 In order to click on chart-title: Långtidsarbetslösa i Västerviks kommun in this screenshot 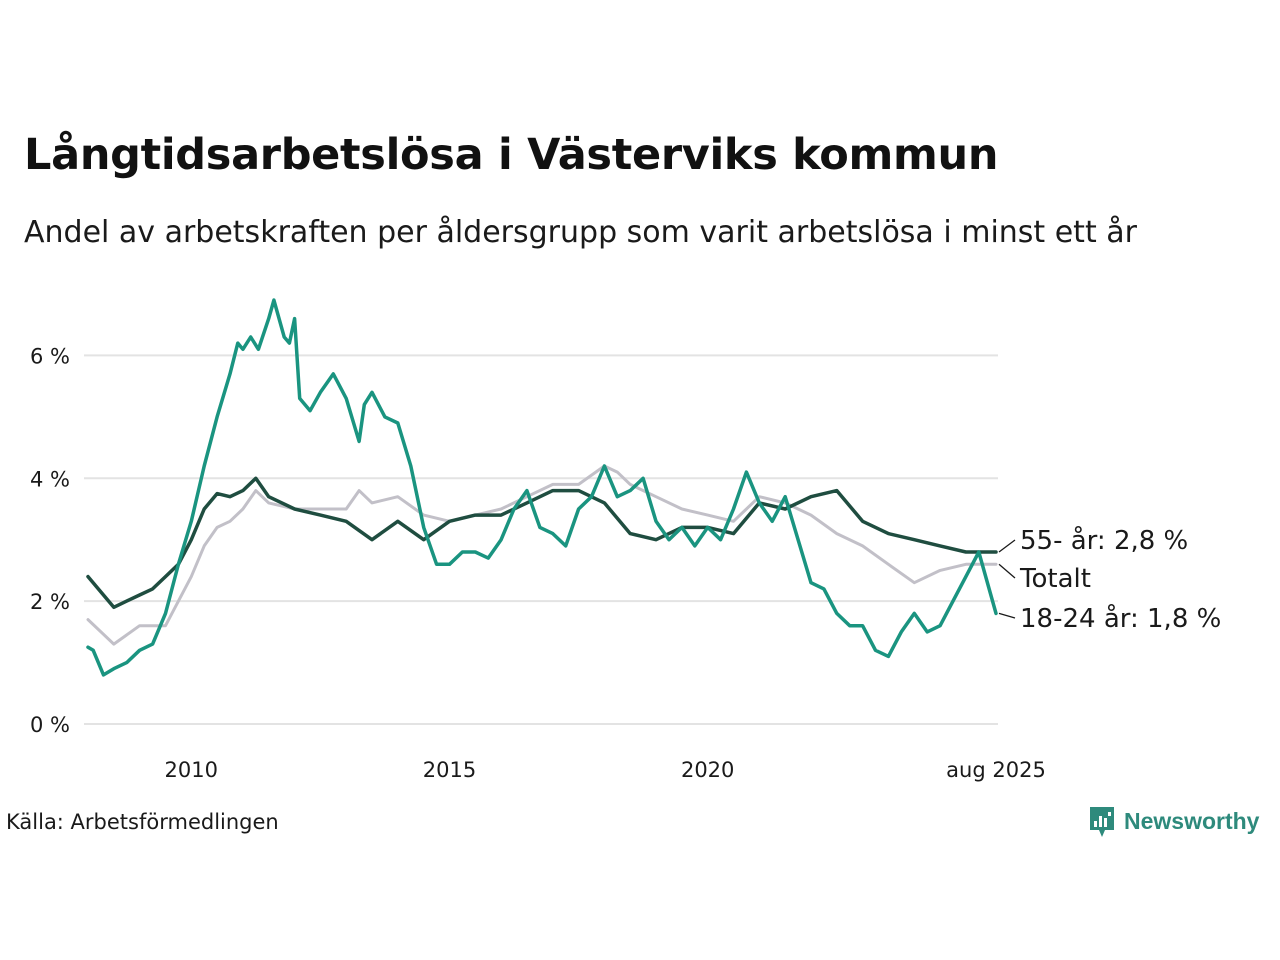, I will do `click(511, 155)`.